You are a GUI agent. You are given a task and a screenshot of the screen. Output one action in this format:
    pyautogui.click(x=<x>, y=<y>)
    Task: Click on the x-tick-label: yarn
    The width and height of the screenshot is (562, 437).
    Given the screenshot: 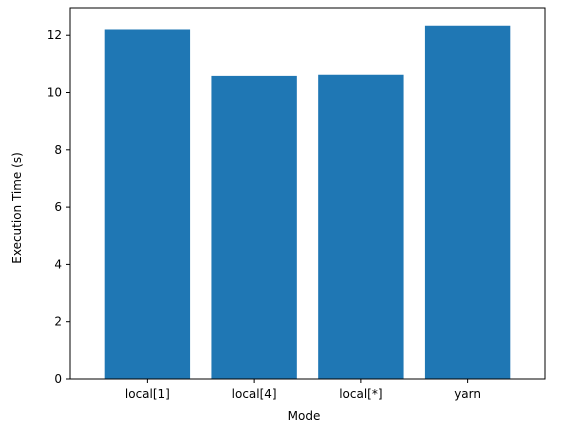 What is the action you would take?
    pyautogui.click(x=467, y=394)
    